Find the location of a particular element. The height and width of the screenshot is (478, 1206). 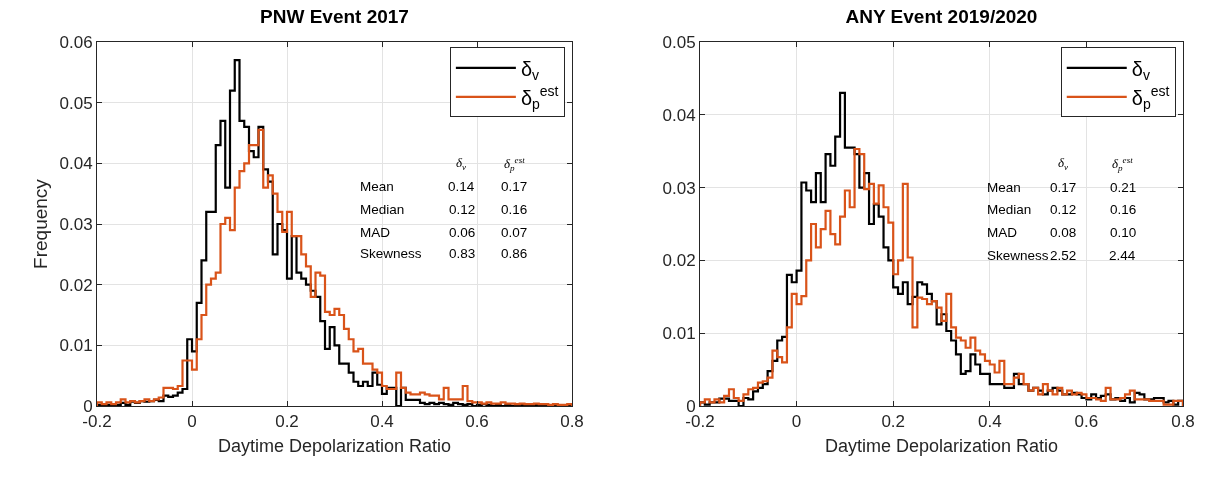

y-tick-label: 0.06 is located at coordinates (76, 42).